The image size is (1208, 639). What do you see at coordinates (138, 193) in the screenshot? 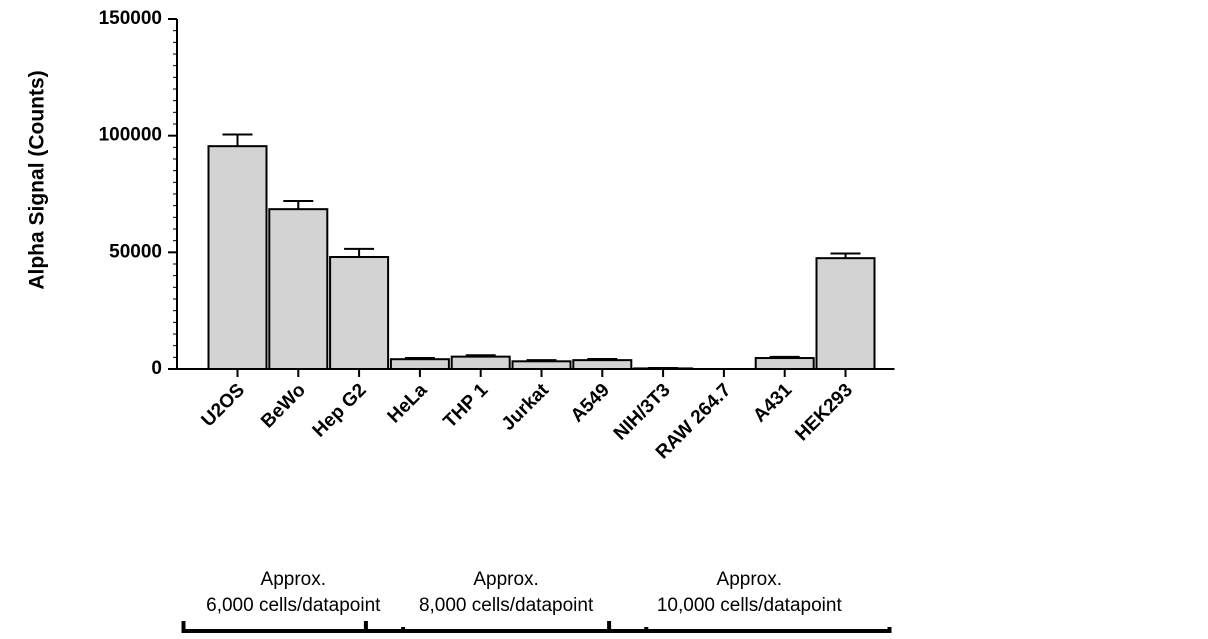
I see `y-ticks: 0 50000 100000 150000` at bounding box center [138, 193].